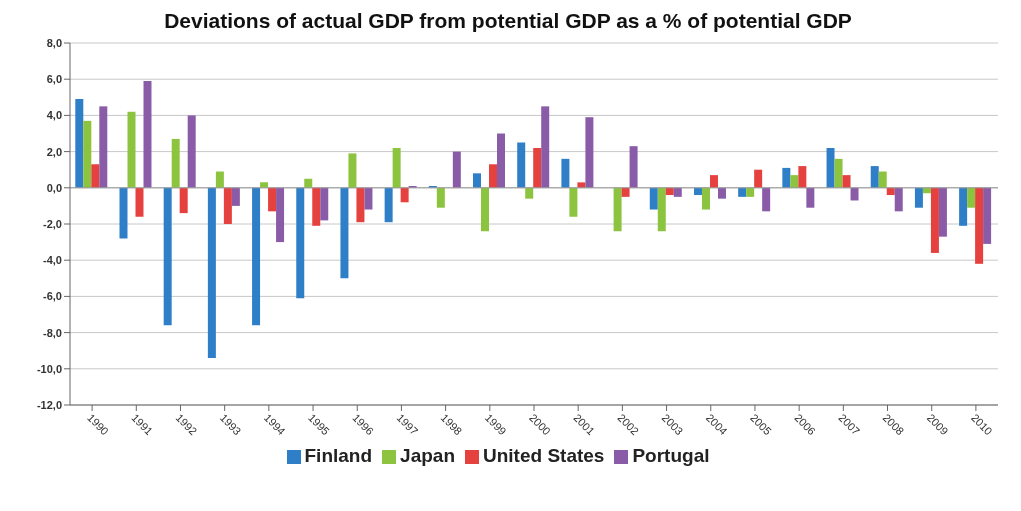 The height and width of the screenshot is (511, 1021). I want to click on legend-label: United States, so click(544, 455).